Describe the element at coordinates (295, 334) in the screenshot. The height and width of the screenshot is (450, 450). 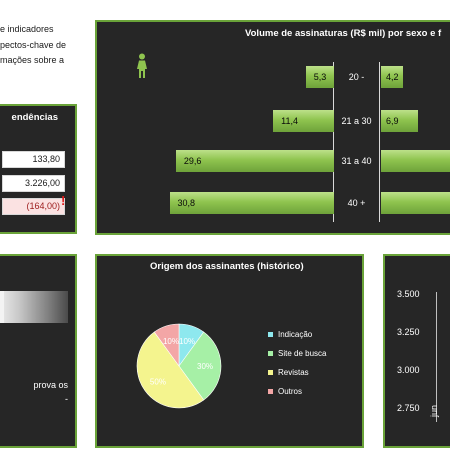
I see `legend-label: Indicação` at that location.